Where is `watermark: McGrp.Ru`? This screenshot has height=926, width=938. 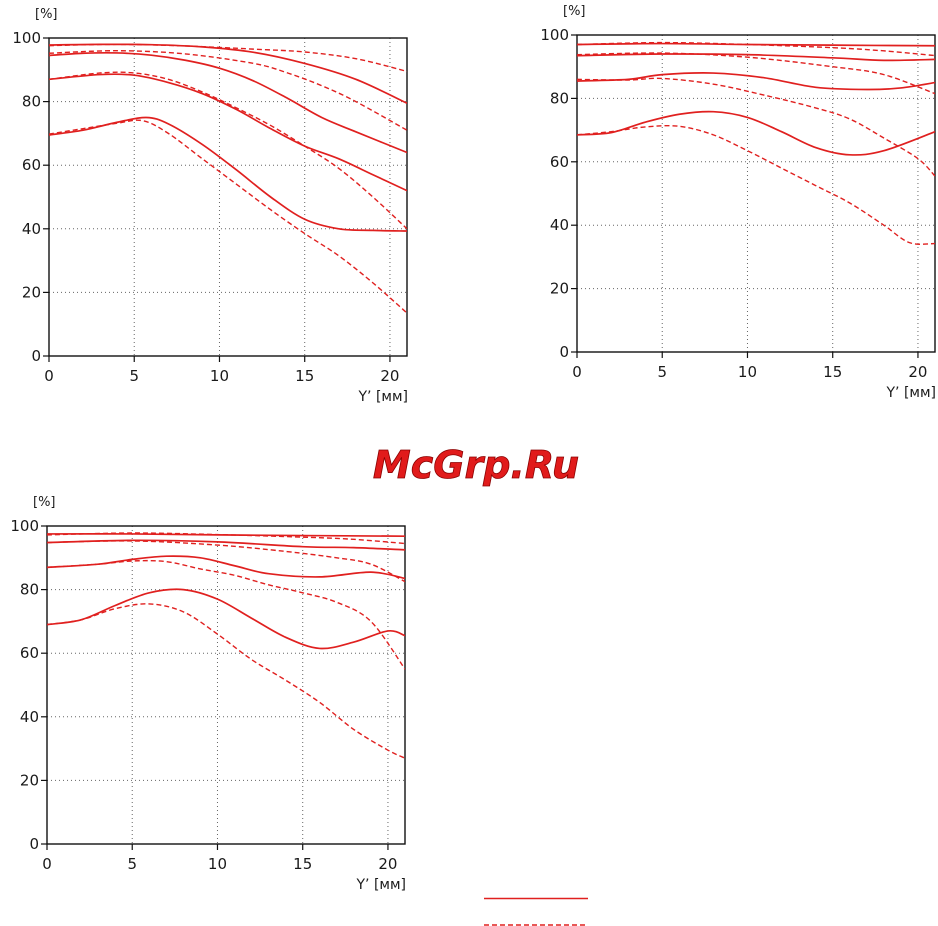
watermark: McGrp.Ru is located at coordinates (476, 465).